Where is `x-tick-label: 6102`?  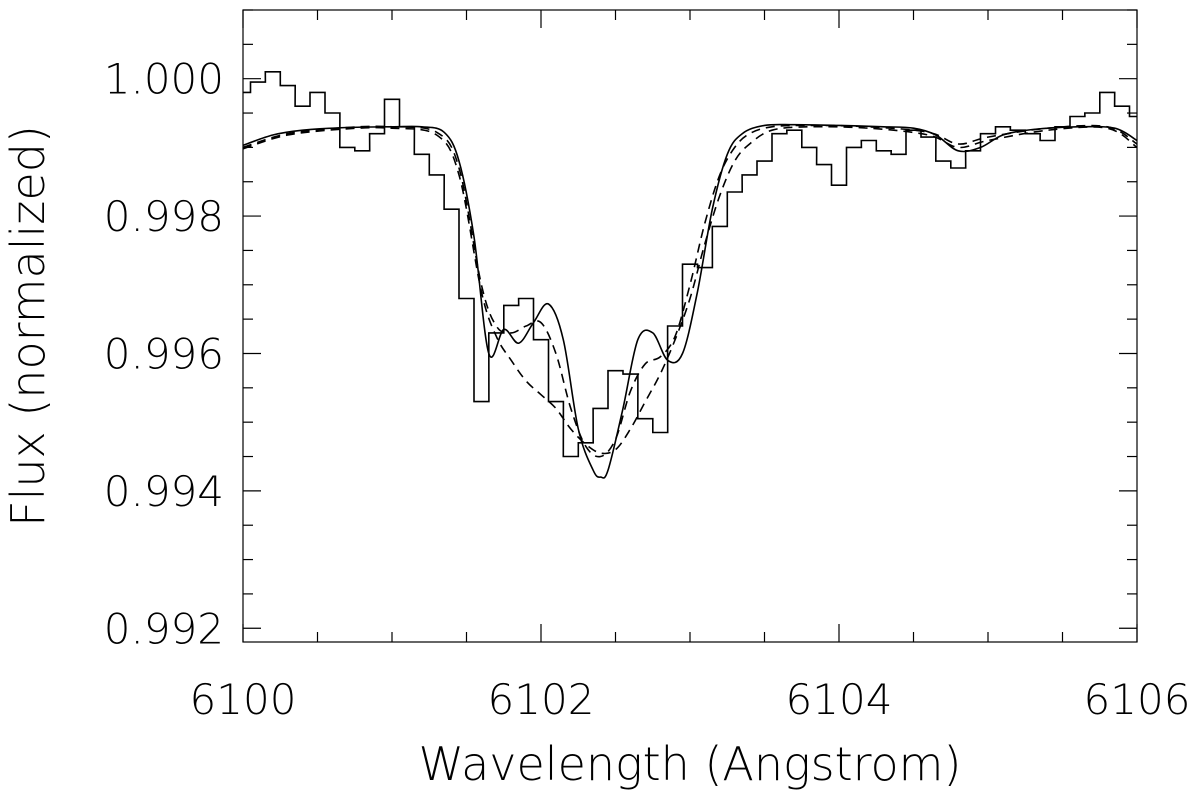
x-tick-label: 6102 is located at coordinates (541, 699).